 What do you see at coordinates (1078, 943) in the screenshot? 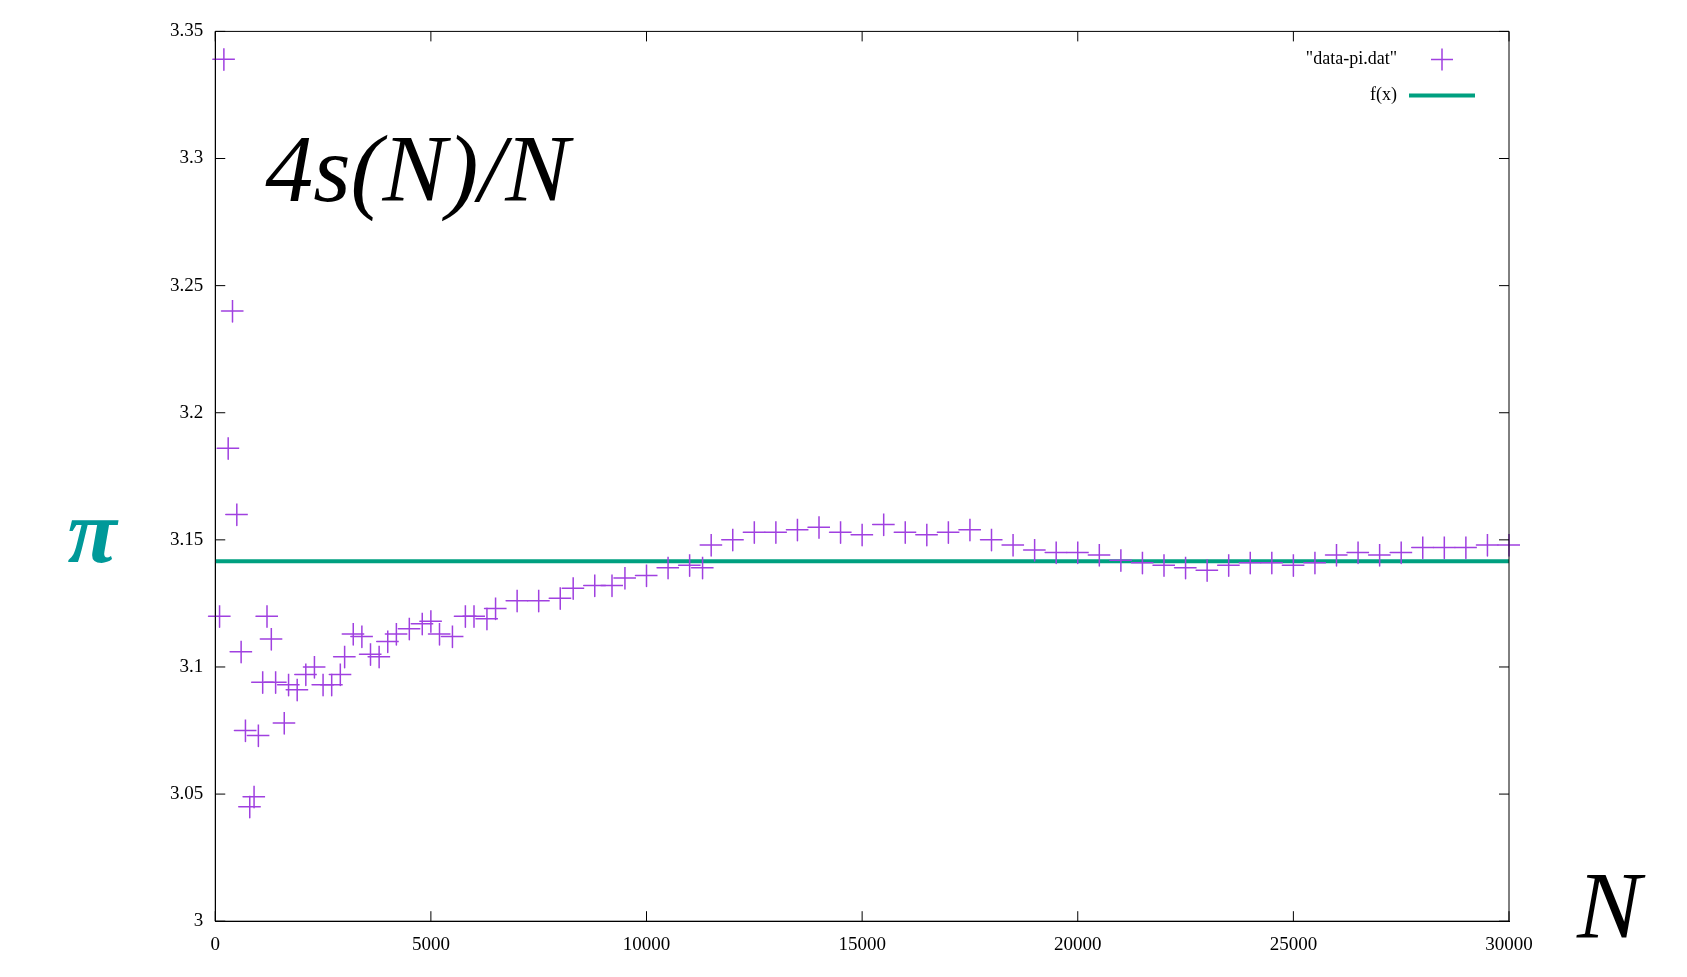
I see `x-tick-label: 20000` at bounding box center [1078, 943].